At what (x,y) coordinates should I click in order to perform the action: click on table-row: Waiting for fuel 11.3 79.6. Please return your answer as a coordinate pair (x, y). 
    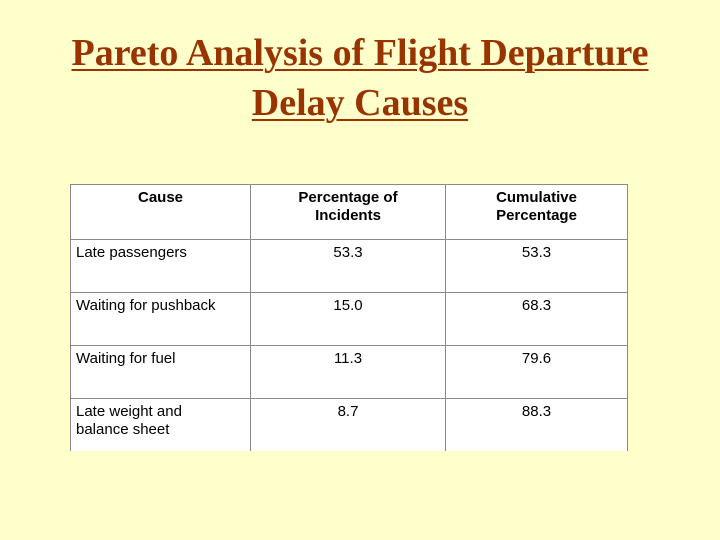
    Looking at the image, I should click on (349, 372).